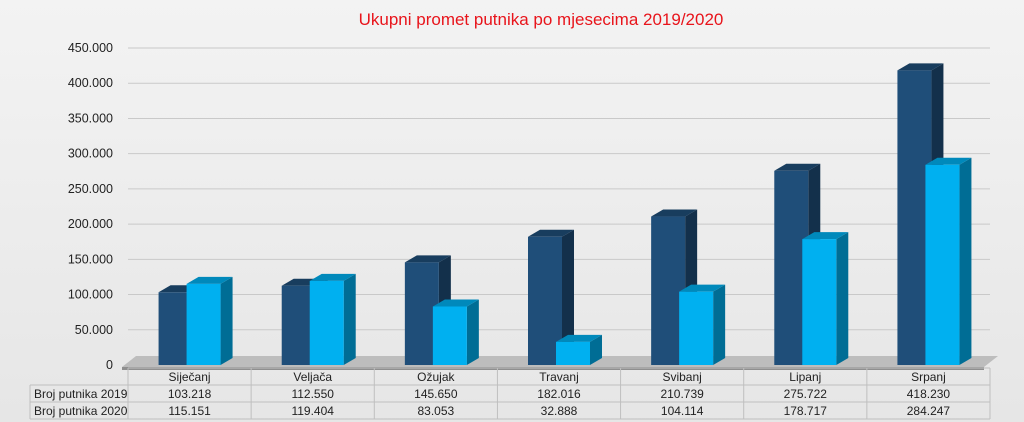 The width and height of the screenshot is (1024, 422). What do you see at coordinates (90, 83) in the screenshot?
I see `y-tick-label: 400.000` at bounding box center [90, 83].